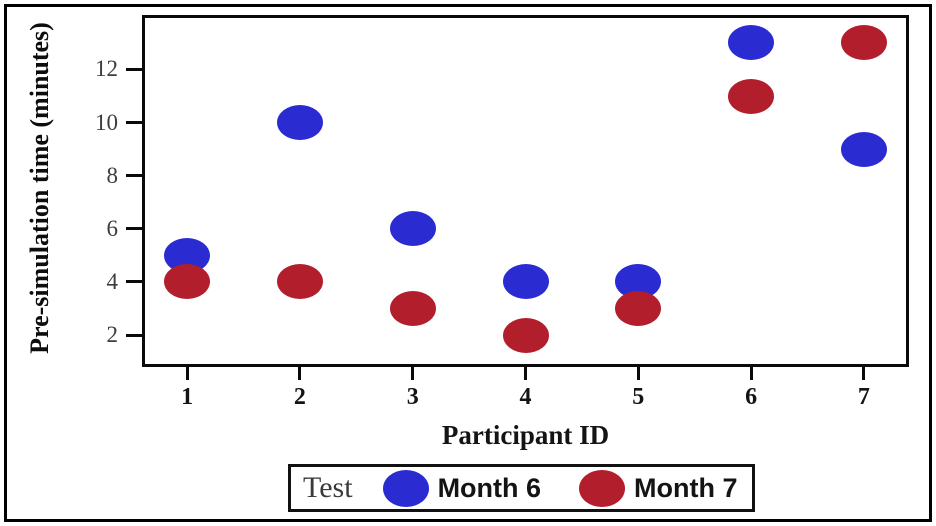 The width and height of the screenshot is (936, 526). What do you see at coordinates (106, 122) in the screenshot?
I see `y-tick-label: 10` at bounding box center [106, 122].